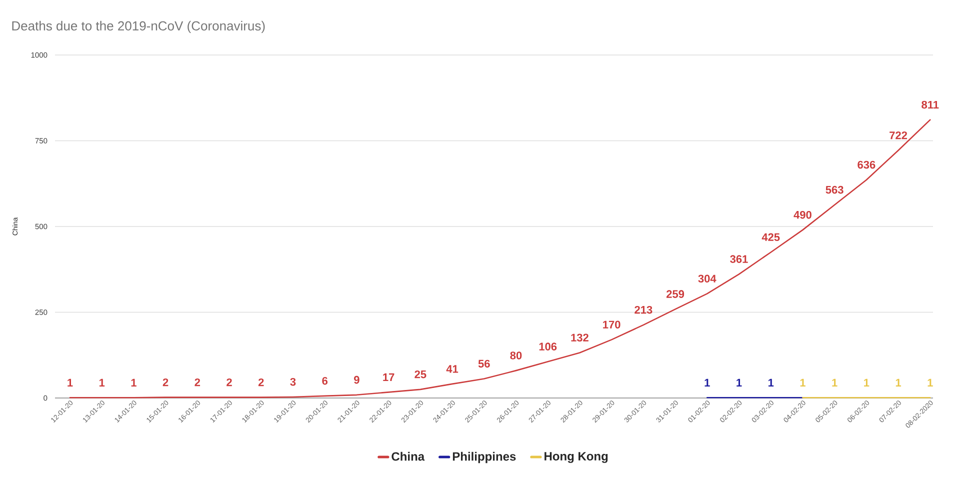 The width and height of the screenshot is (960, 483). I want to click on data-label: 213, so click(643, 310).